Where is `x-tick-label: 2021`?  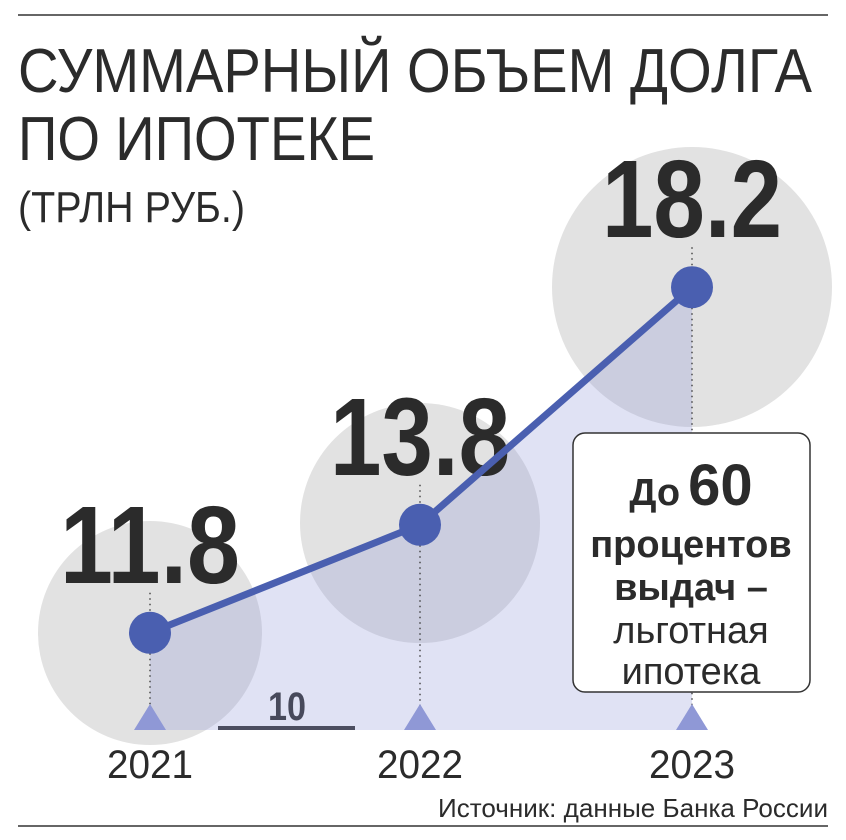
x-tick-label: 2021 is located at coordinates (150, 765).